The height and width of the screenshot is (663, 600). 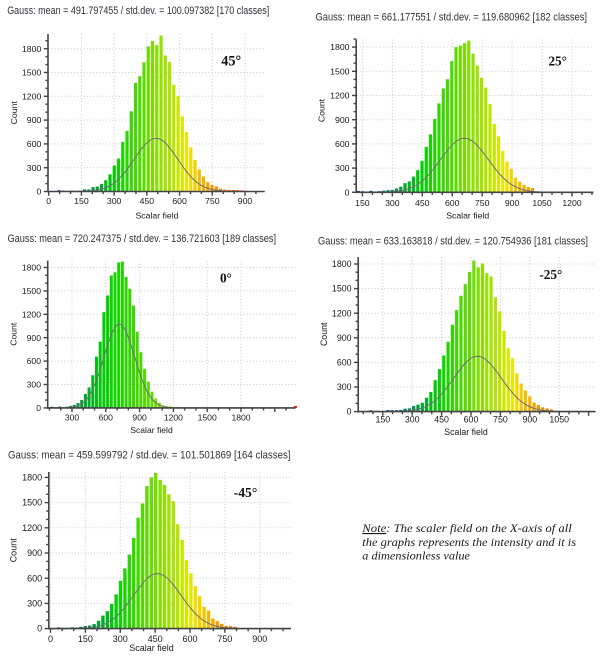 What do you see at coordinates (246, 492) in the screenshot?
I see `svg-text: -45°` at bounding box center [246, 492].